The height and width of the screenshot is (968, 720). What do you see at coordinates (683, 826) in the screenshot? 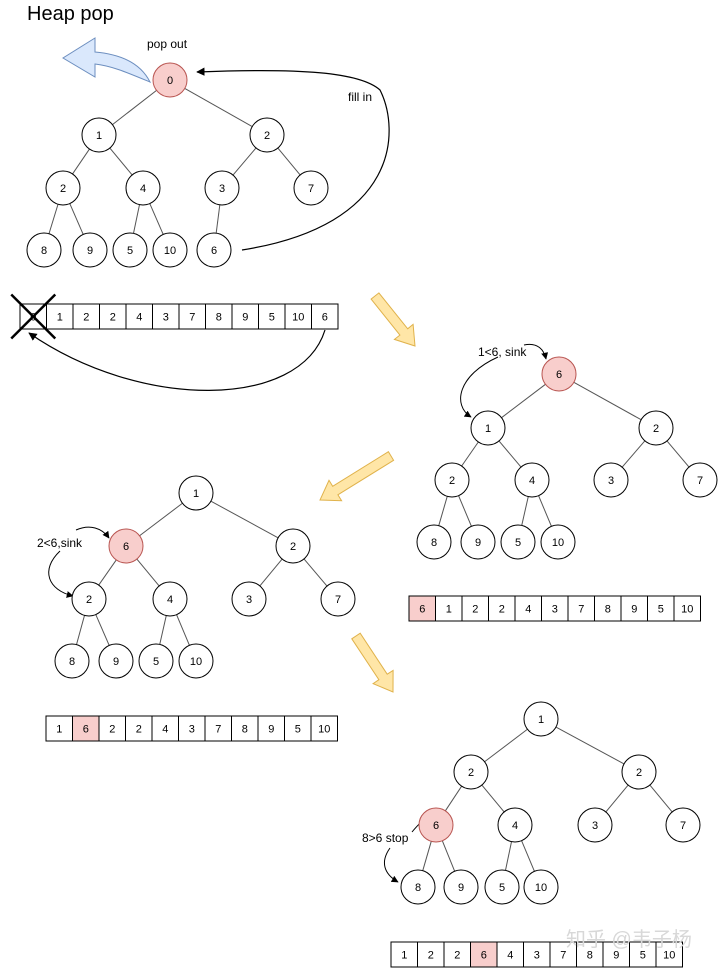
I see `tree-node-label: 7` at bounding box center [683, 826].